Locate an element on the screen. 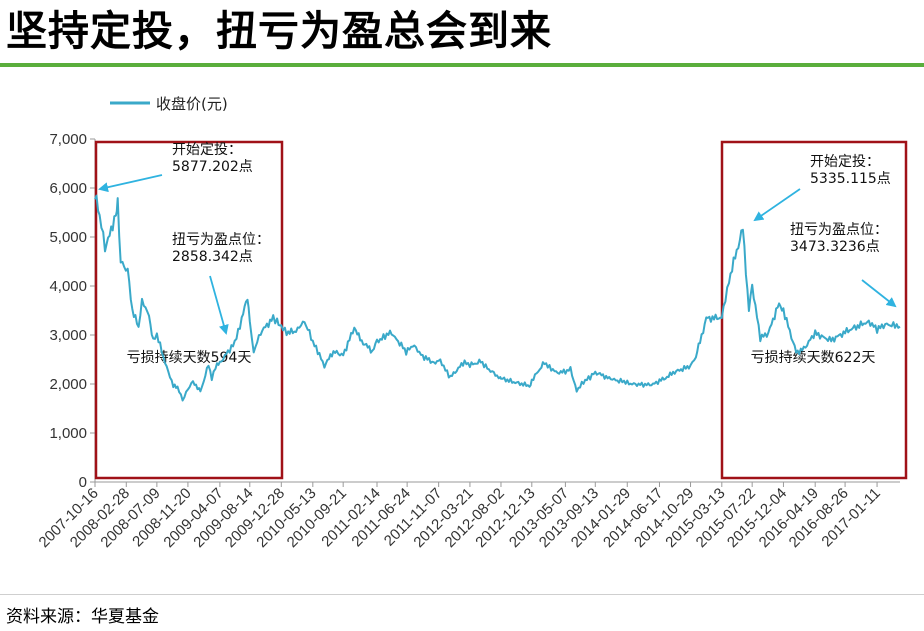  loss-period-label: 亏损持续天数622天 is located at coordinates (813, 357).